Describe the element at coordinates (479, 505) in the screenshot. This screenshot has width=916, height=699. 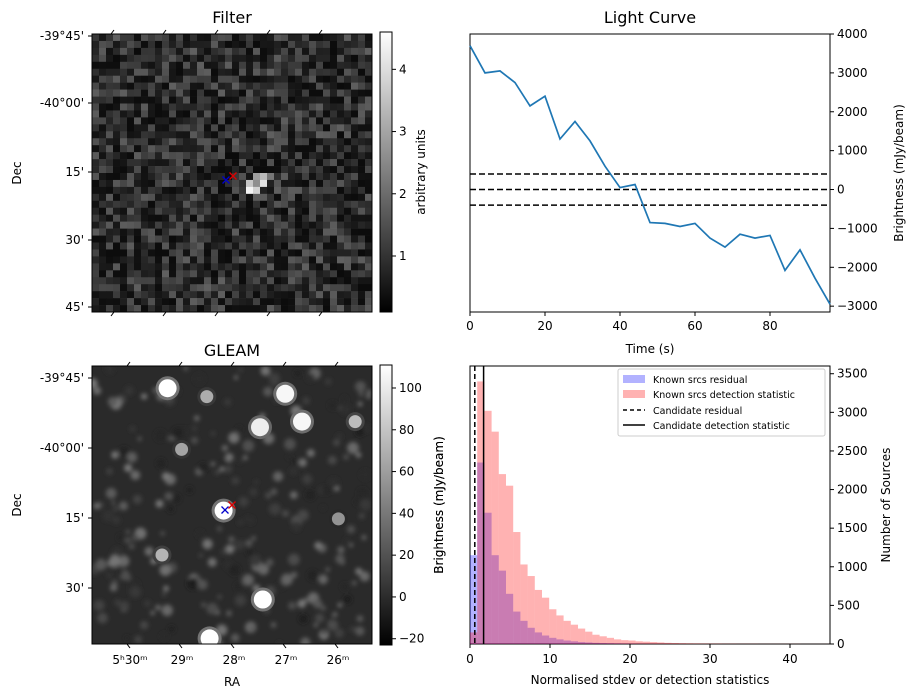
I see `histogram-candidate-lines` at that location.